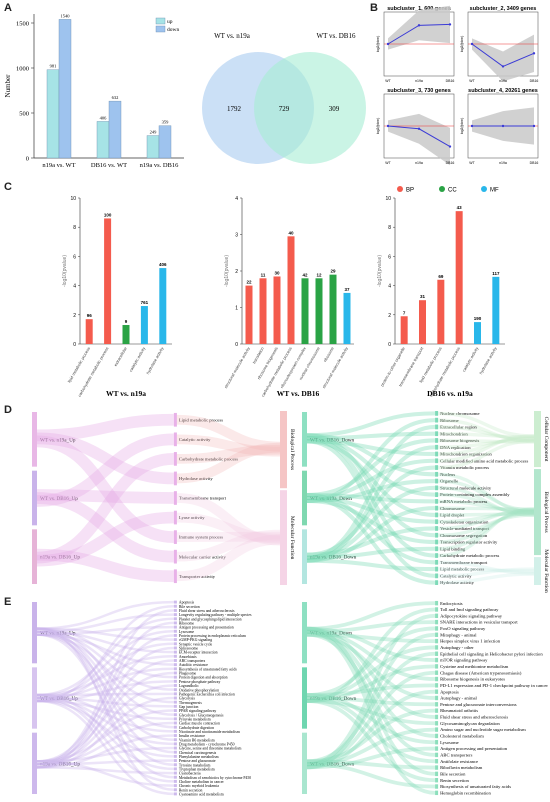 Image resolution: width=550 pixels, height=802 pixels. What do you see at coordinates (24, 114) in the screenshot?
I see `y-tick-label: 500` at bounding box center [24, 114].